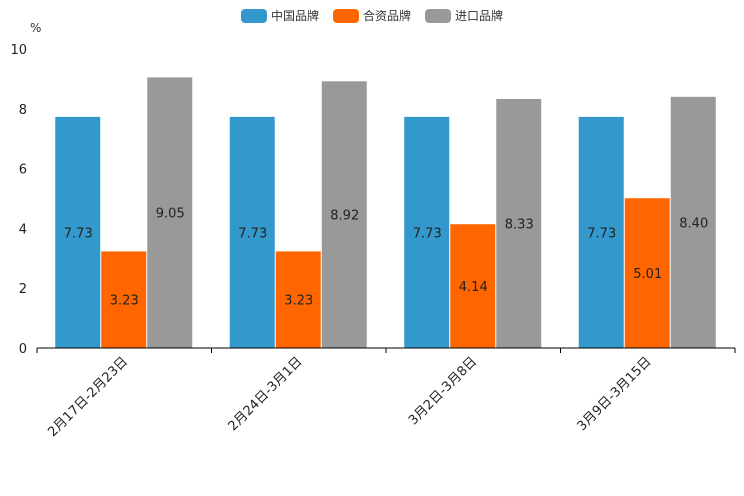 This screenshot has width=744, height=496. I want to click on data-label-s1-c3: 5.01, so click(647, 274).